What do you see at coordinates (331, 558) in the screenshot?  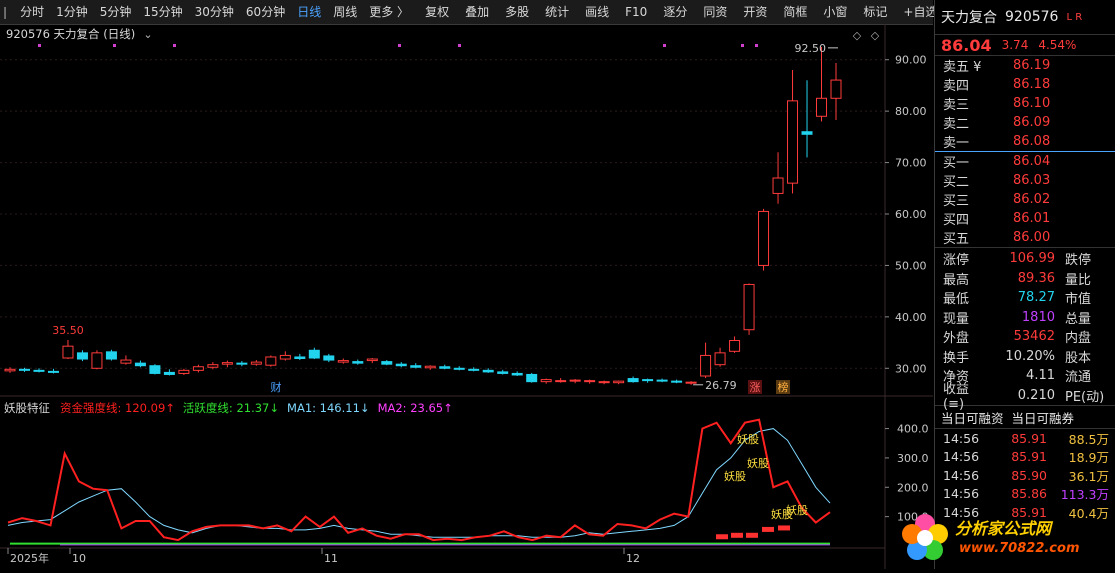 I see `date-label: 11` at bounding box center [331, 558].